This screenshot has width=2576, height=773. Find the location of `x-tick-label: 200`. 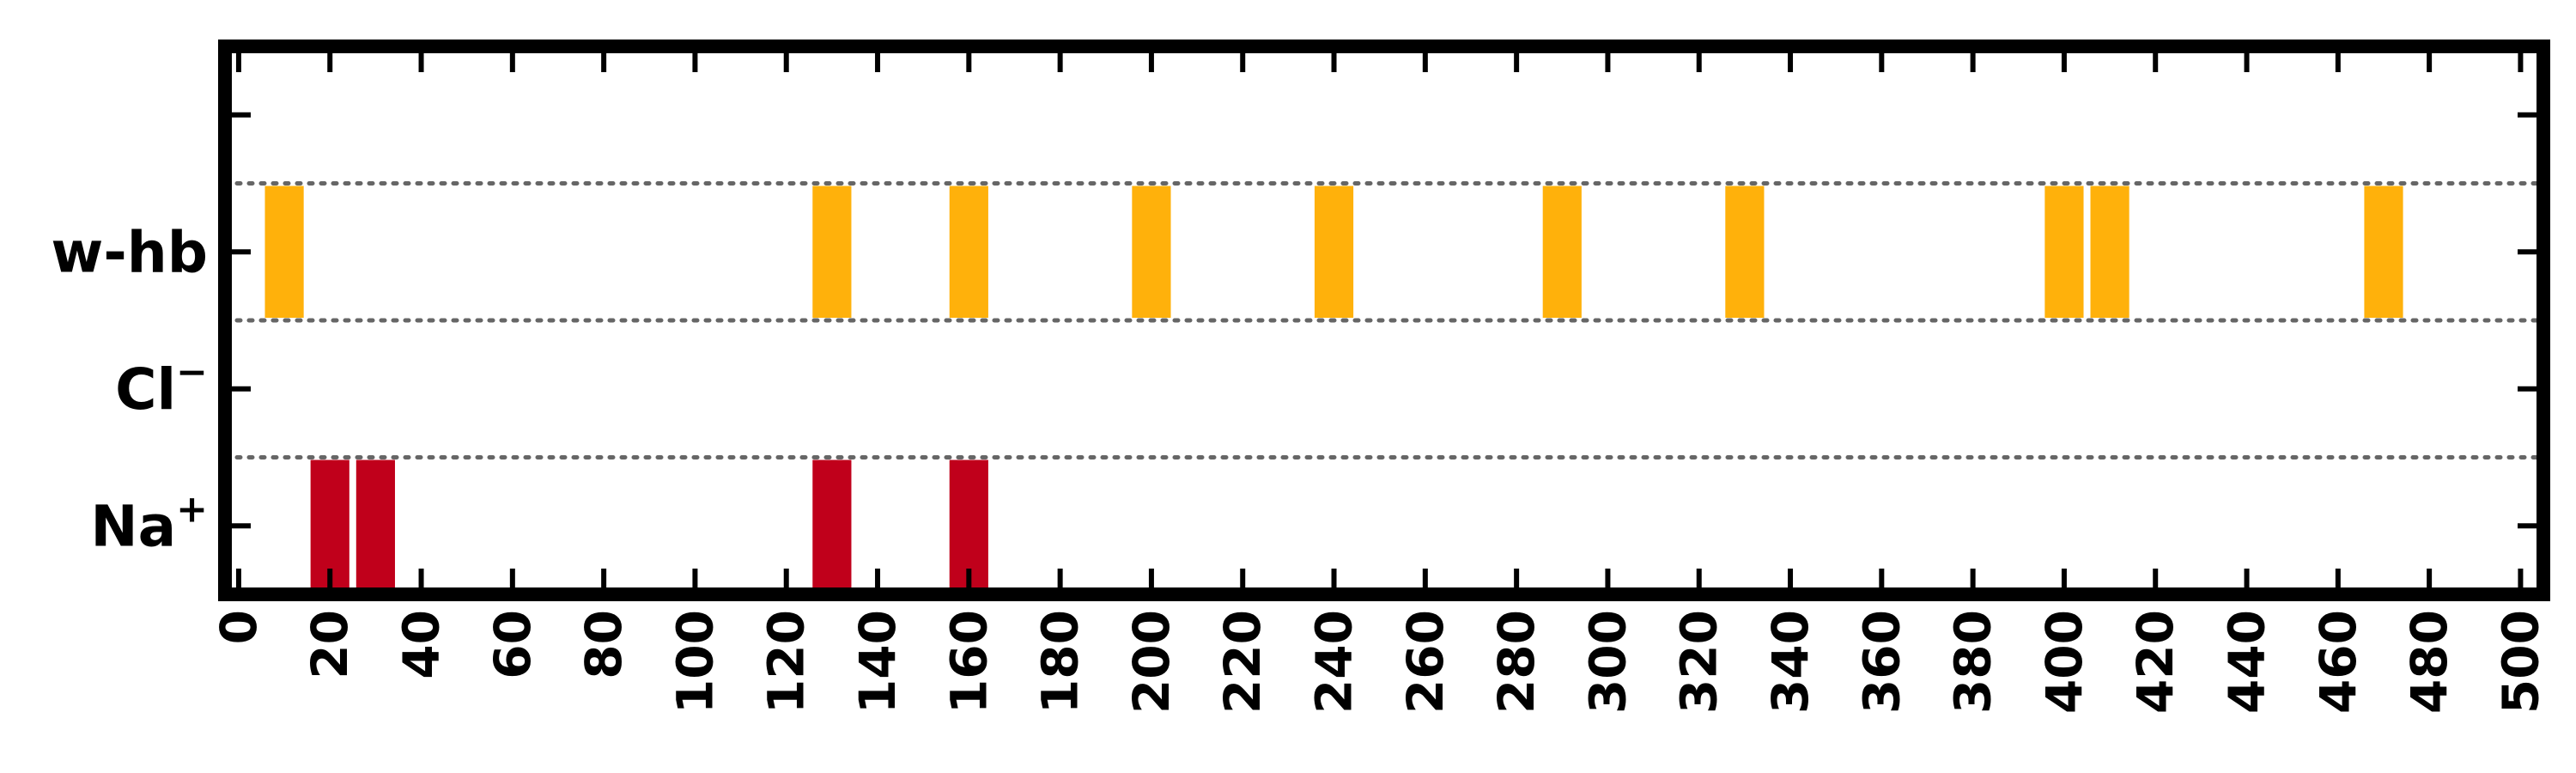

x-tick-label: 200 is located at coordinates (1151, 662).